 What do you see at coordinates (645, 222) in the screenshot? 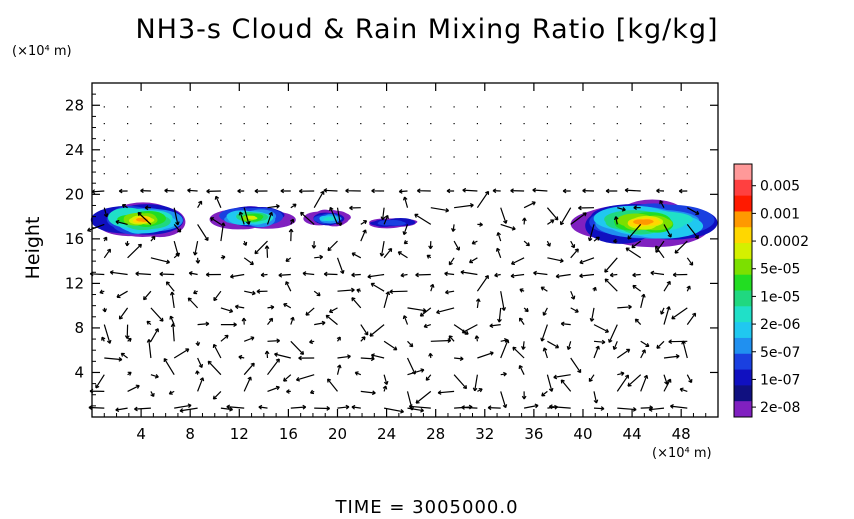
I see `cloud-blob` at bounding box center [645, 222].